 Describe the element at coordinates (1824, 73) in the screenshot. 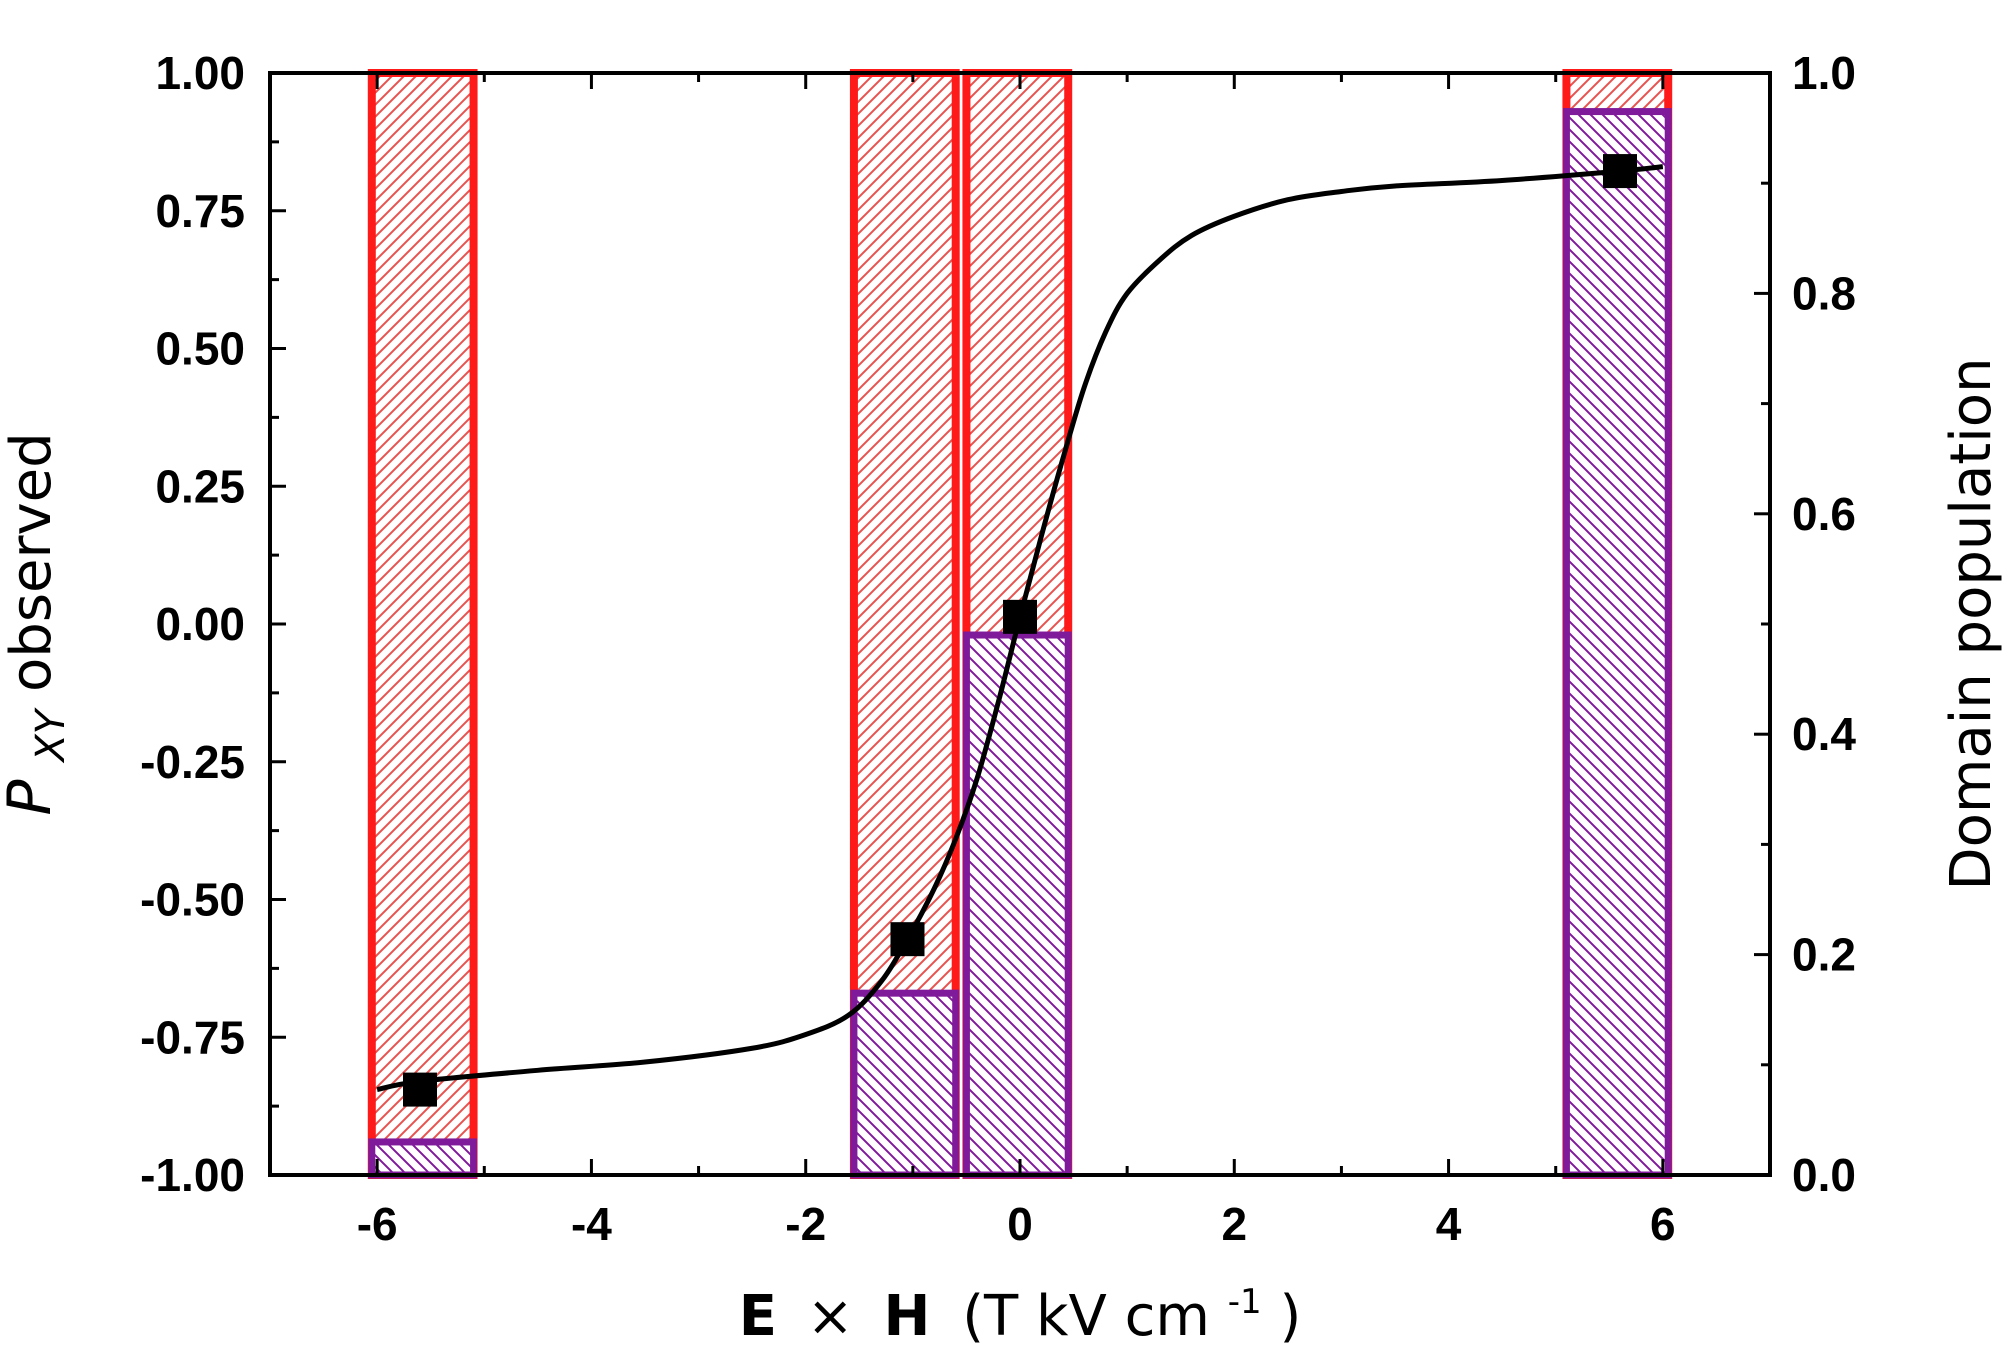

I see `y2-tick-label: 1.0` at that location.